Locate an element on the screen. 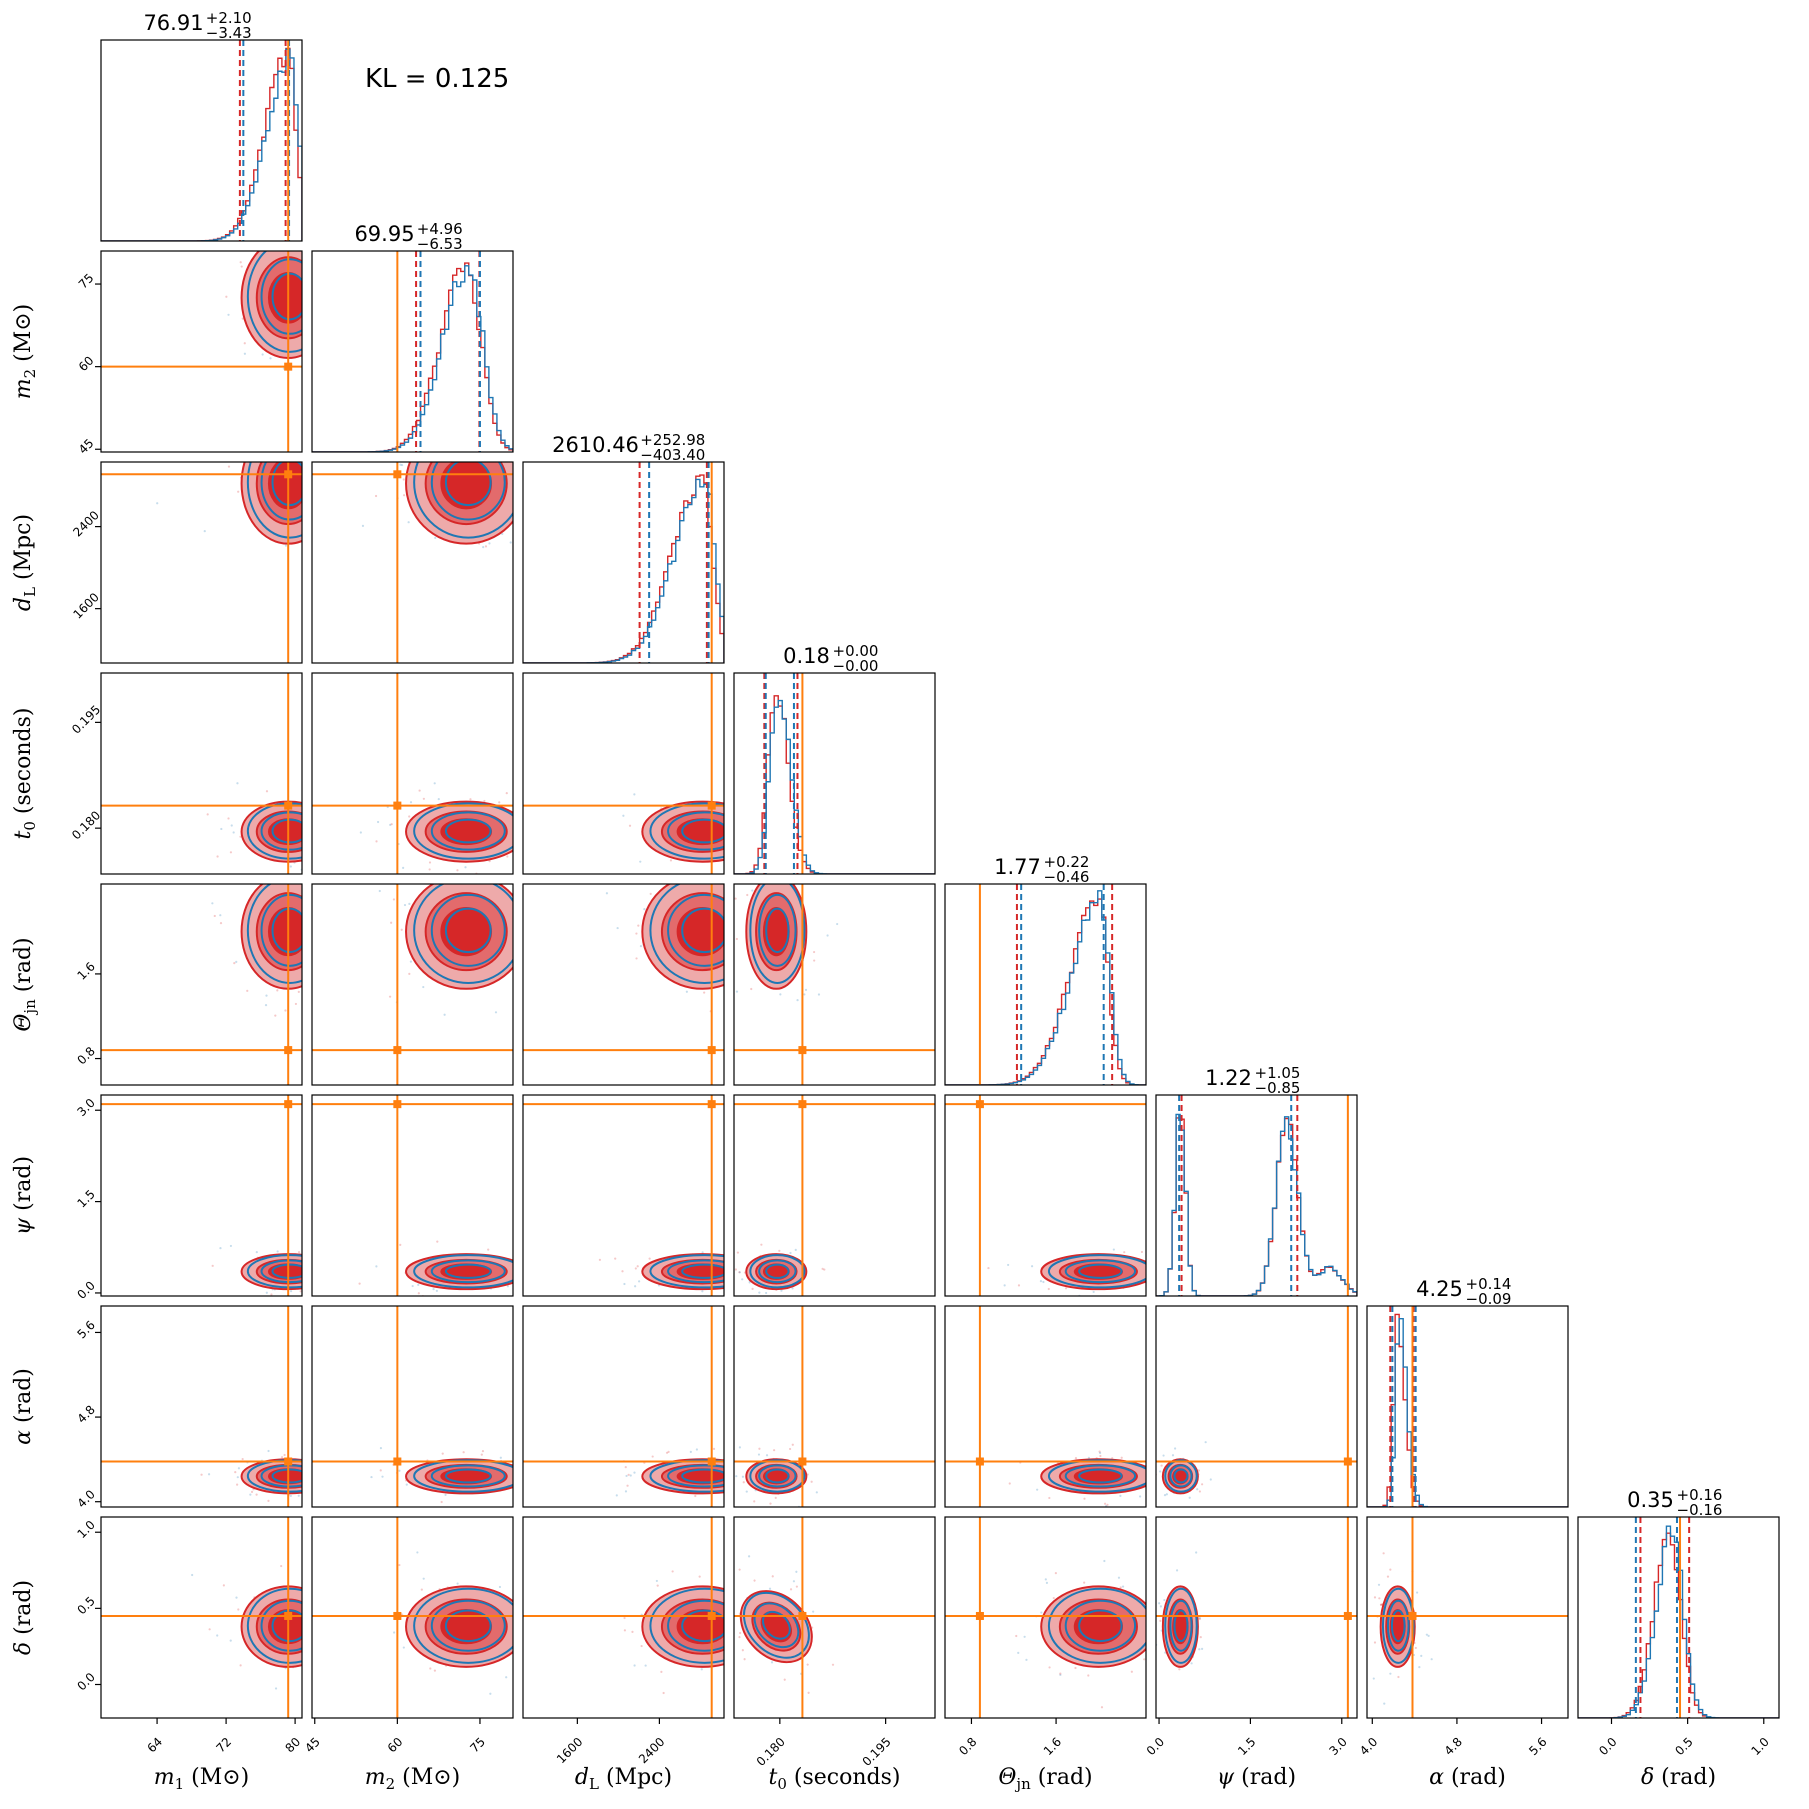 The width and height of the screenshot is (1809, 1809). histogram-3: 0.18 +0.00−0.00 is located at coordinates (834, 758).